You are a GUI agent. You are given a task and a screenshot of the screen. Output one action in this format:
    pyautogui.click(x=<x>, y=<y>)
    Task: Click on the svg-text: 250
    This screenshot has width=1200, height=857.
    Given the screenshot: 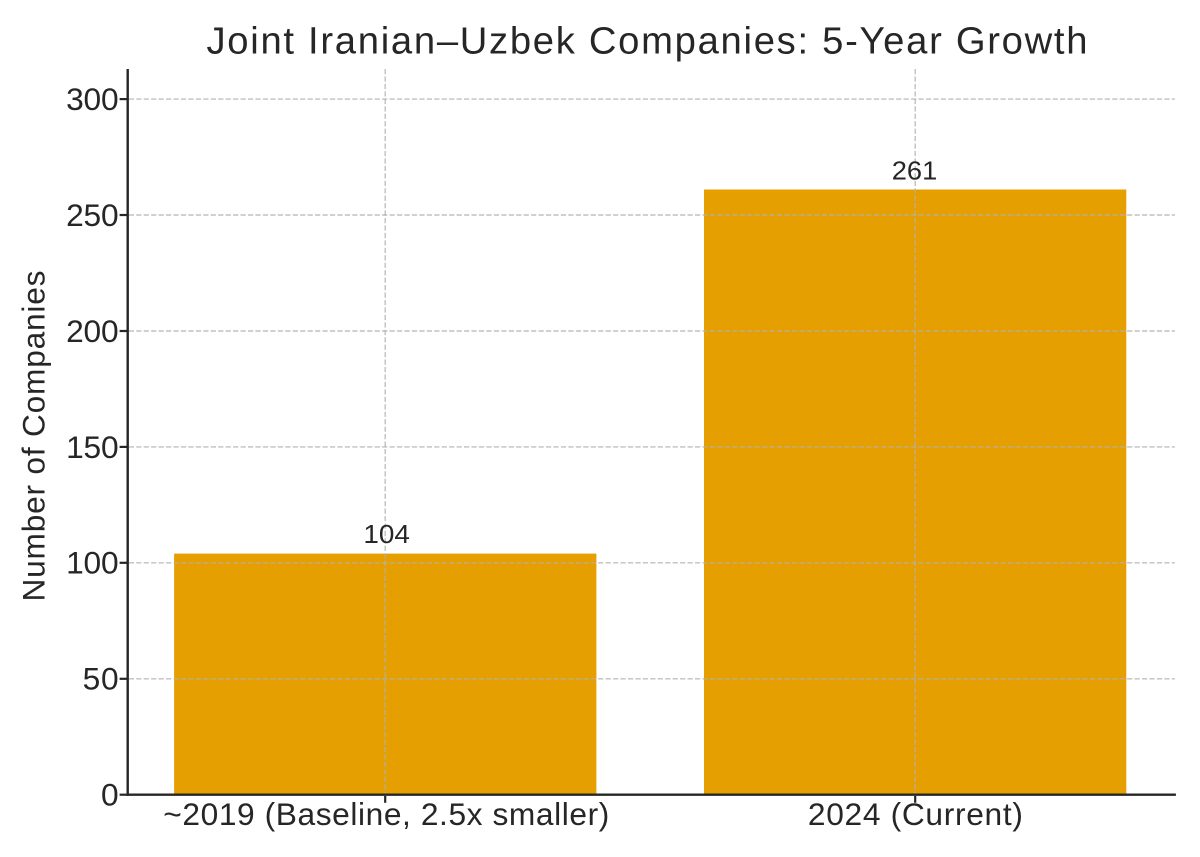 What is the action you would take?
    pyautogui.click(x=92, y=215)
    